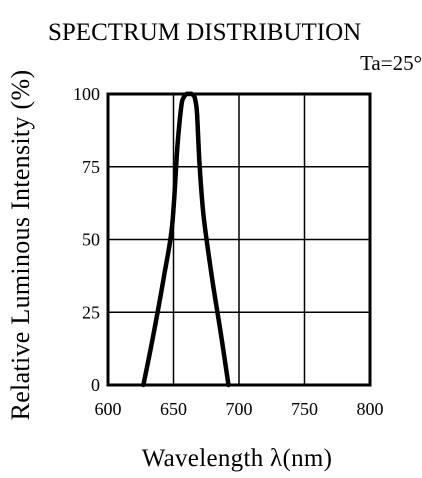 Image resolution: width=422 pixels, height=478 pixels. Describe the element at coordinates (86, 94) in the screenshot. I see `y-tick-label: 100` at that location.